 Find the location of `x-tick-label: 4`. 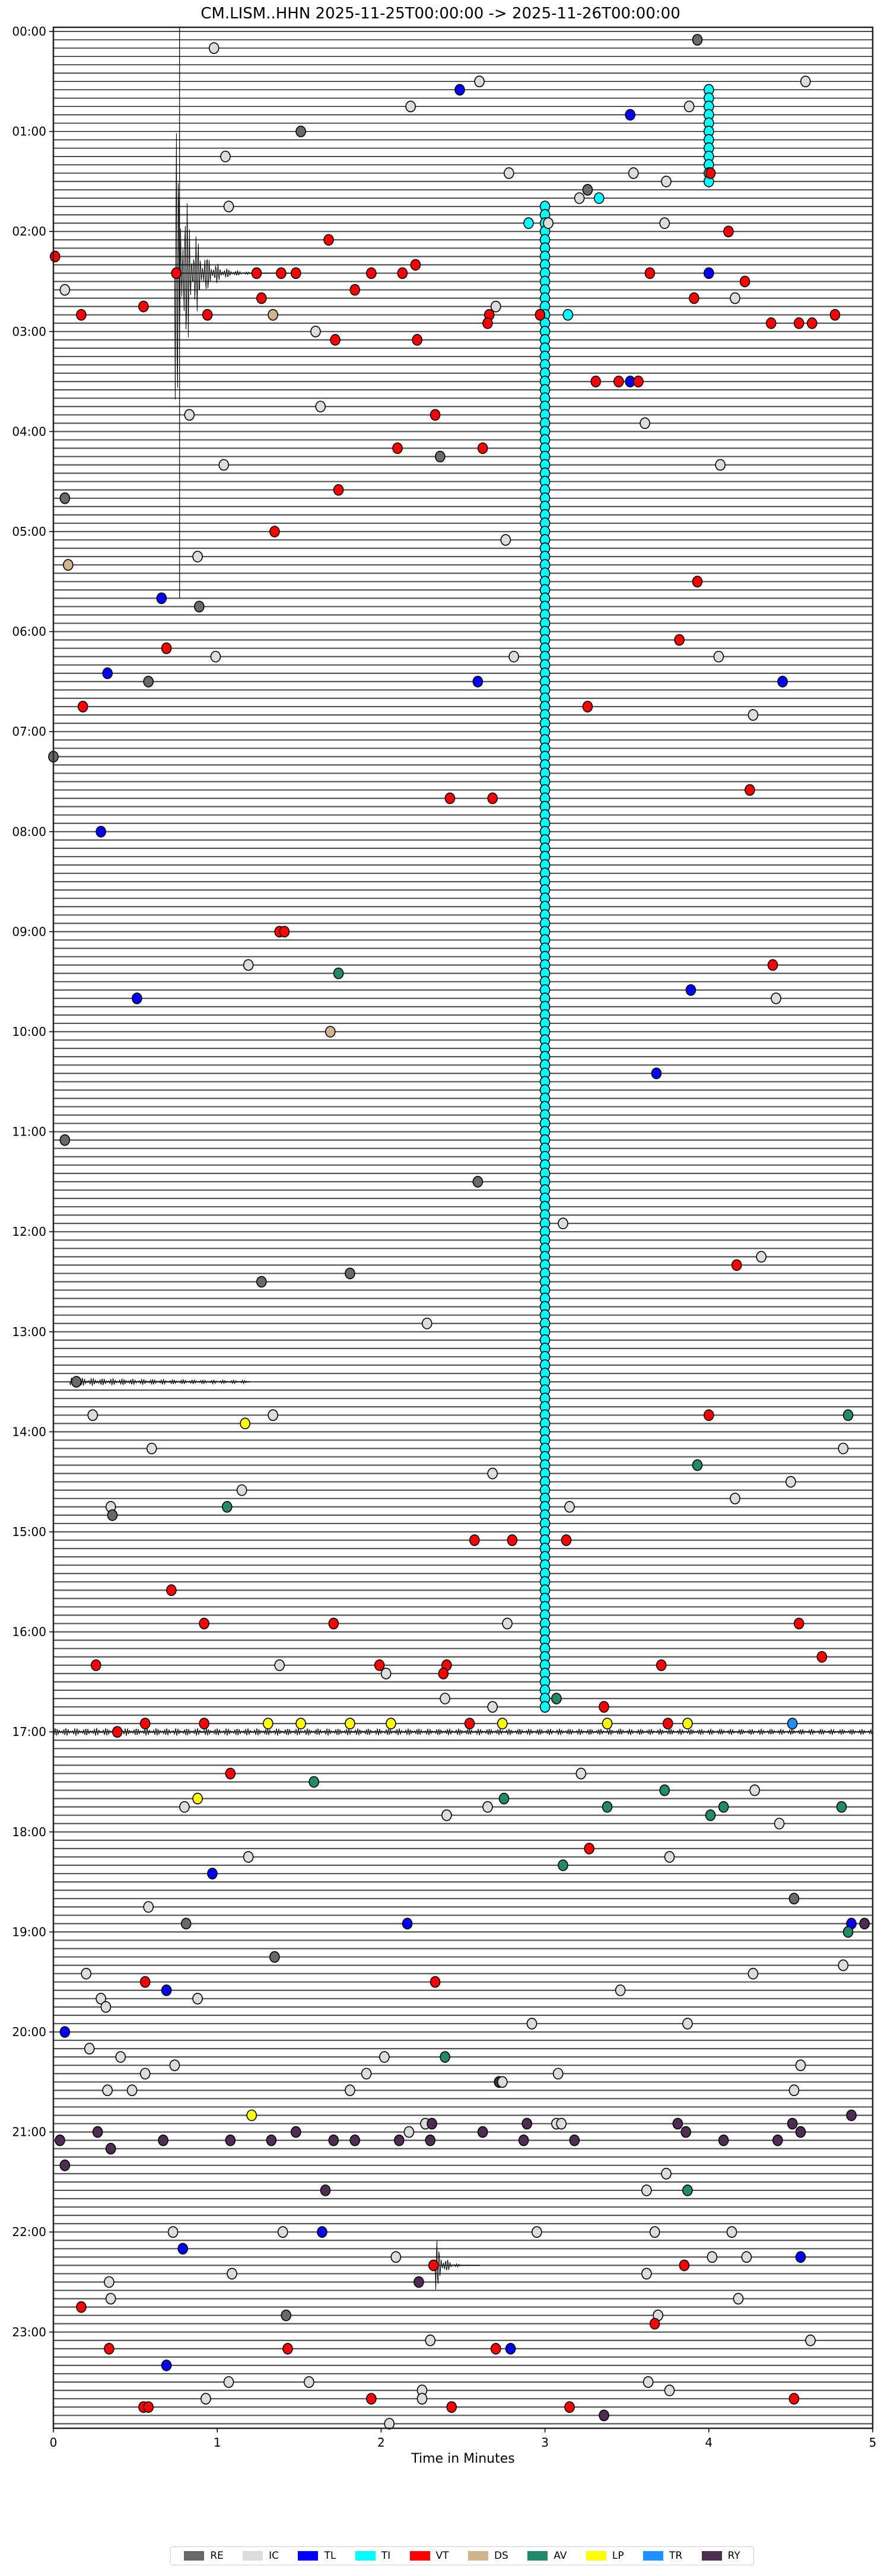

x-tick-label: 4 is located at coordinates (709, 2442).